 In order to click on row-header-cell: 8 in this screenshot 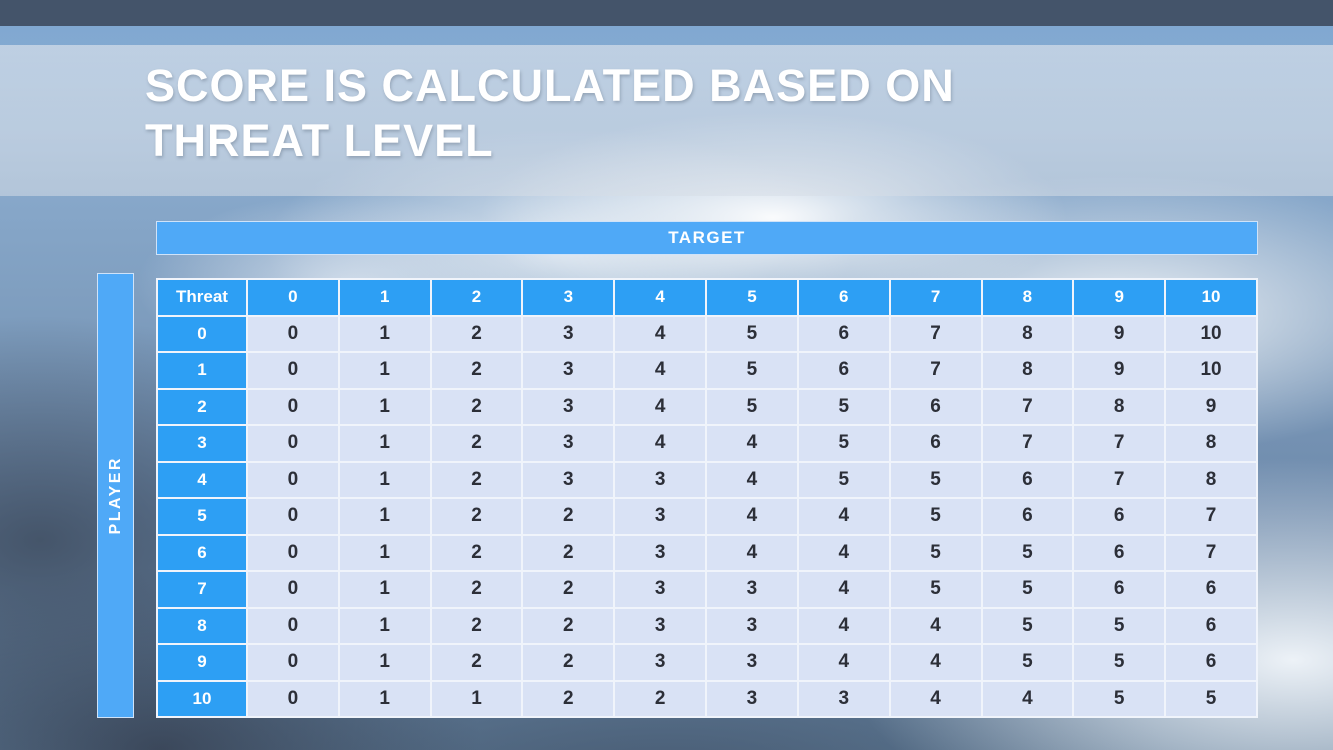, I will do `click(202, 625)`.